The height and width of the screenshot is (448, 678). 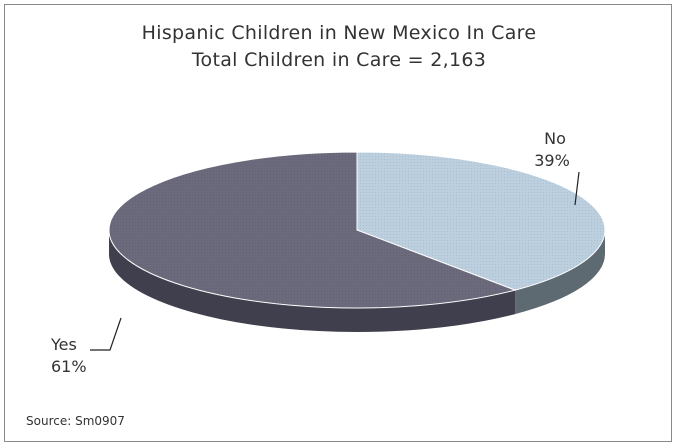 I want to click on slice-label-yes-value: 61%, so click(x=69, y=366).